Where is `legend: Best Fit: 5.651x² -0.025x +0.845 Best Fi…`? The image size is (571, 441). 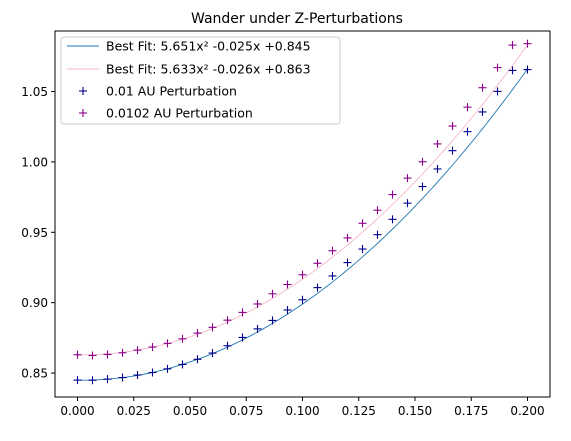 legend: Best Fit: 5.651x² -0.025x +0.845 Best Fi… is located at coordinates (200, 80).